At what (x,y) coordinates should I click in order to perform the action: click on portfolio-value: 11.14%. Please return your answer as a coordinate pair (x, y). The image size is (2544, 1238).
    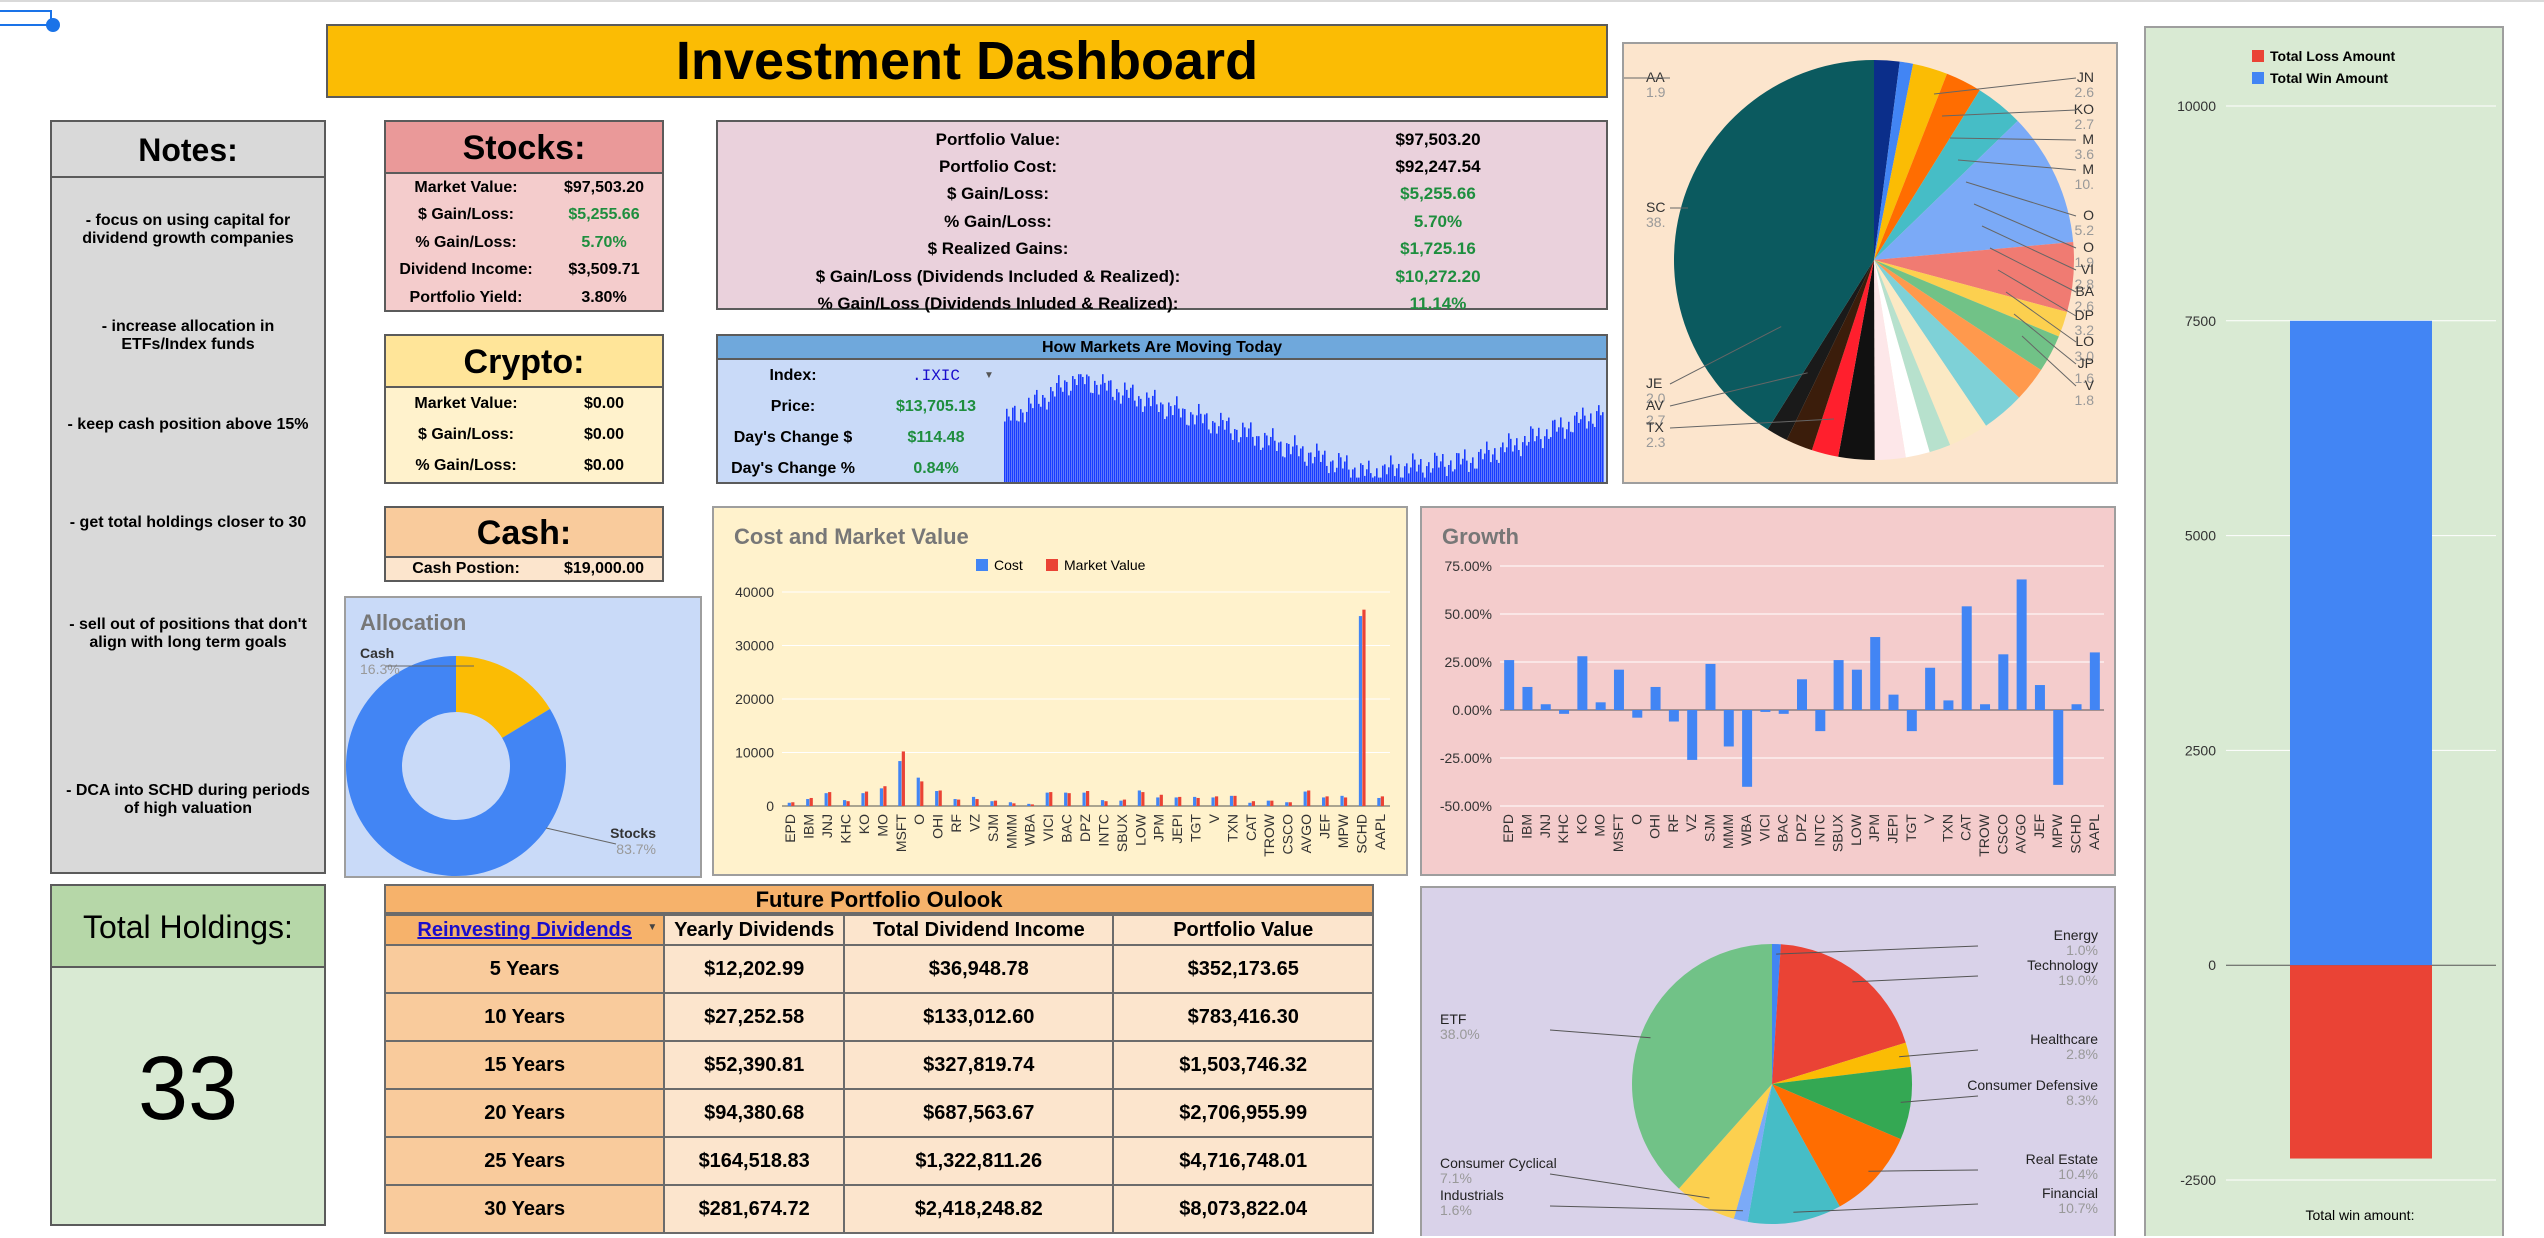
    Looking at the image, I should click on (1438, 304).